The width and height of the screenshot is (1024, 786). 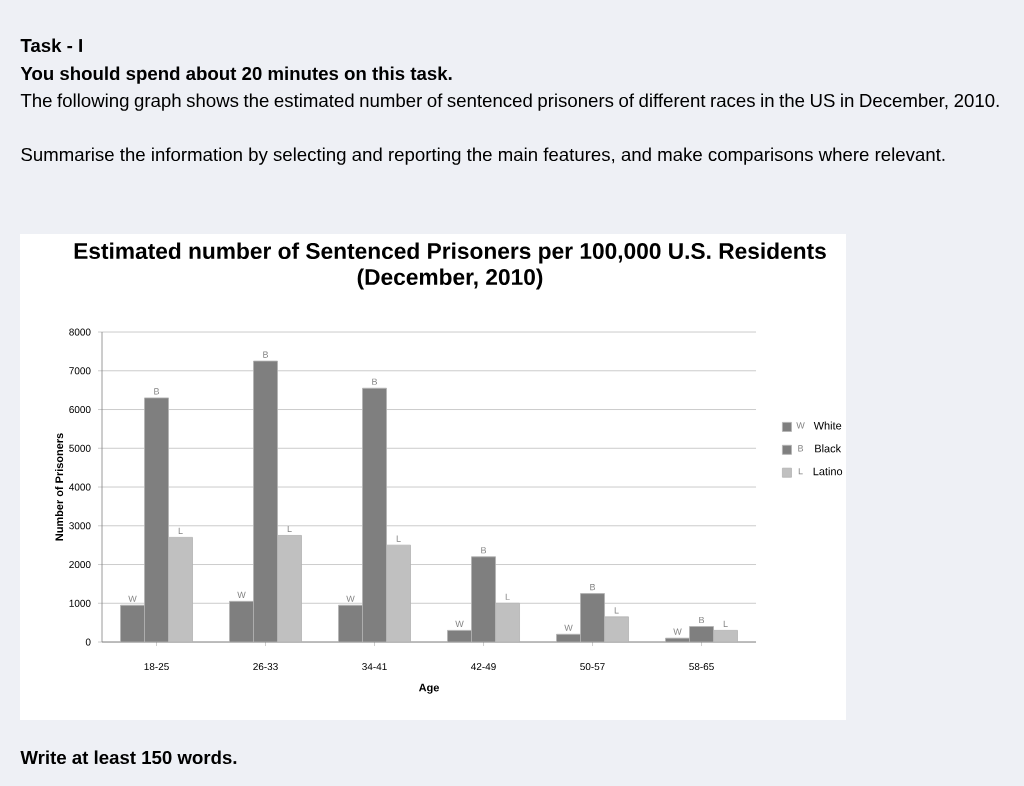 What do you see at coordinates (509, 102) in the screenshot?
I see `text: The following graph shows the estimated number of sentenced prisoners of different races in the US in December, 2010.` at bounding box center [509, 102].